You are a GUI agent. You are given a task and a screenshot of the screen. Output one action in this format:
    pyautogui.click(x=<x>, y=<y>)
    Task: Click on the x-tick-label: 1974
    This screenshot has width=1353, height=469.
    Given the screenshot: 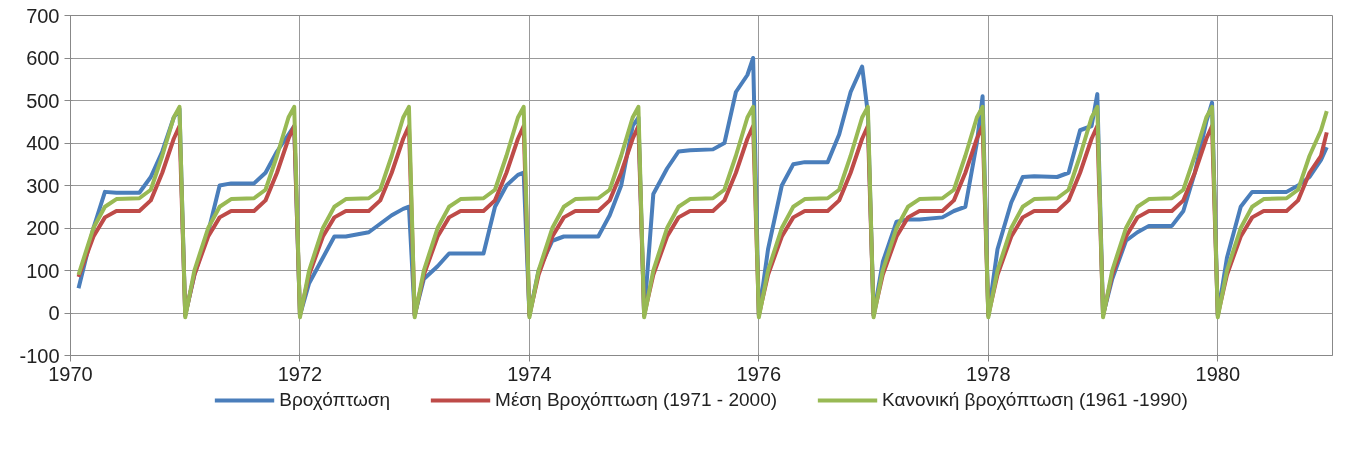 What is the action you would take?
    pyautogui.click(x=529, y=373)
    